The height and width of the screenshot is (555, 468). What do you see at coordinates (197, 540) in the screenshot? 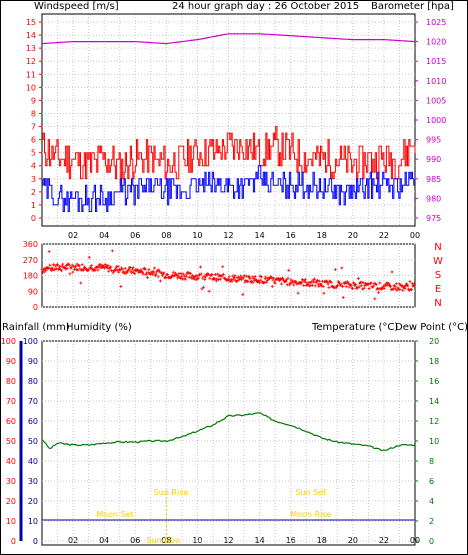
I see `x-tick-label: 10` at bounding box center [197, 540].